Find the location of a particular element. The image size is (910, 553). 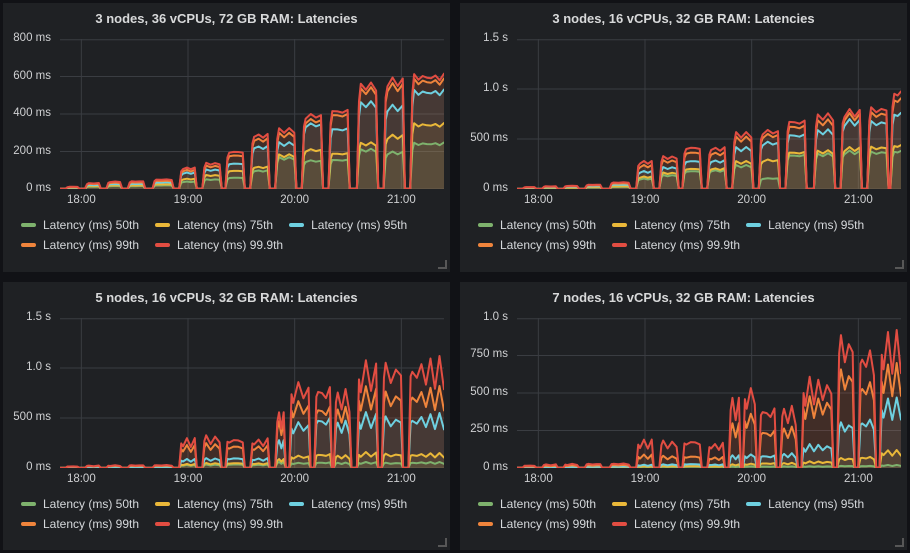

chart-area: 0 ms 250 ms 500 ms 750 ms 1.0 s is located at coordinates (683, 392).